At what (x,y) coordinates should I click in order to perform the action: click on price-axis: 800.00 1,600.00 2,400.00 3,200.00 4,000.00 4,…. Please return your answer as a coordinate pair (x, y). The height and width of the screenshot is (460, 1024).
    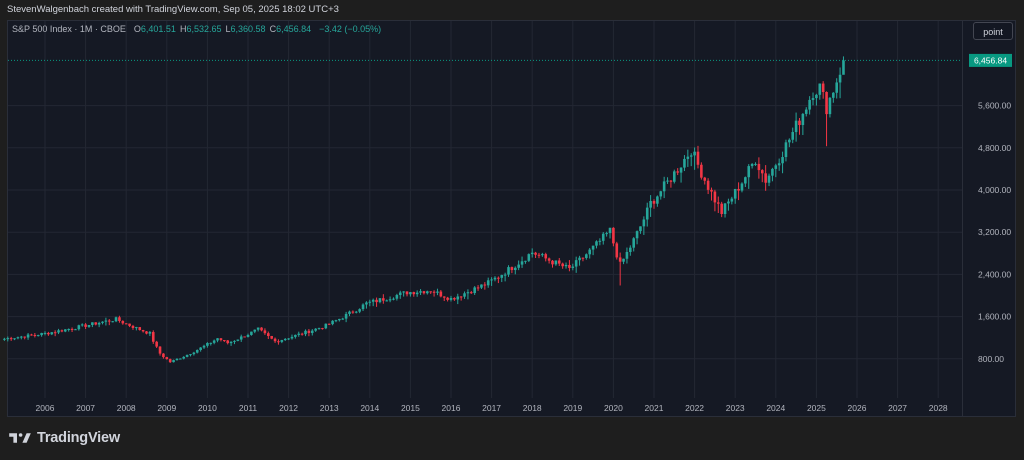
    Looking at the image, I should click on (990, 208).